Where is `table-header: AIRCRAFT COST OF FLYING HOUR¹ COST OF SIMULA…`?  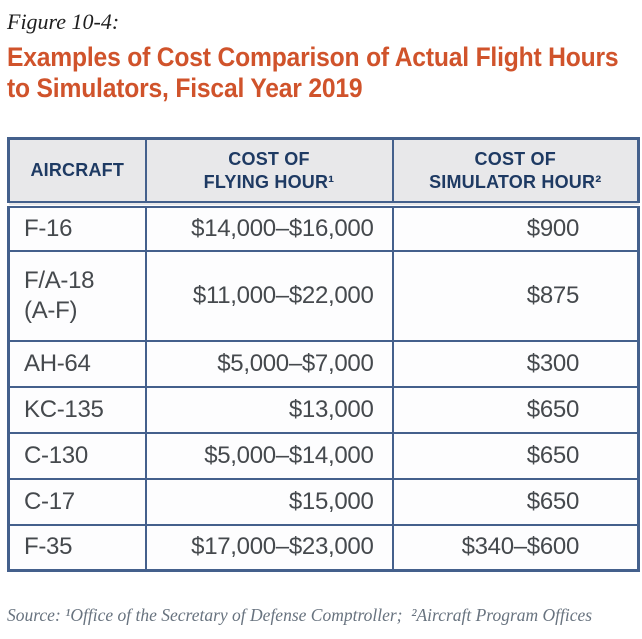 table-header: AIRCRAFT COST OF FLYING HOUR¹ COST OF SIMULA… is located at coordinates (323, 172).